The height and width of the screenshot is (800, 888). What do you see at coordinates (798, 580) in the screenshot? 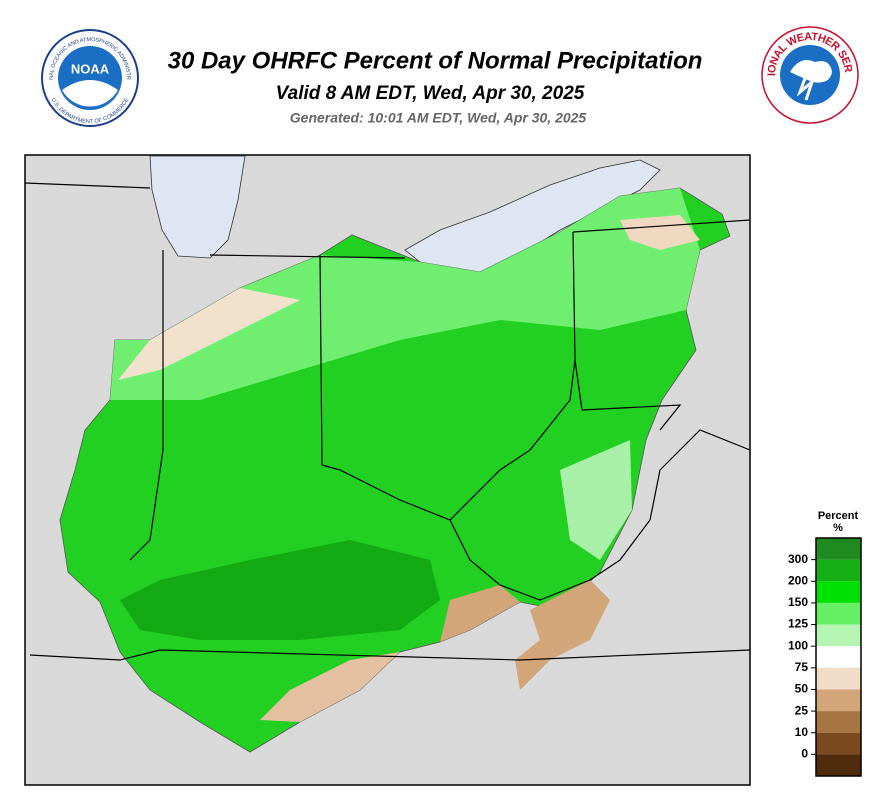
I see `legend-tick-label: 200` at bounding box center [798, 580].